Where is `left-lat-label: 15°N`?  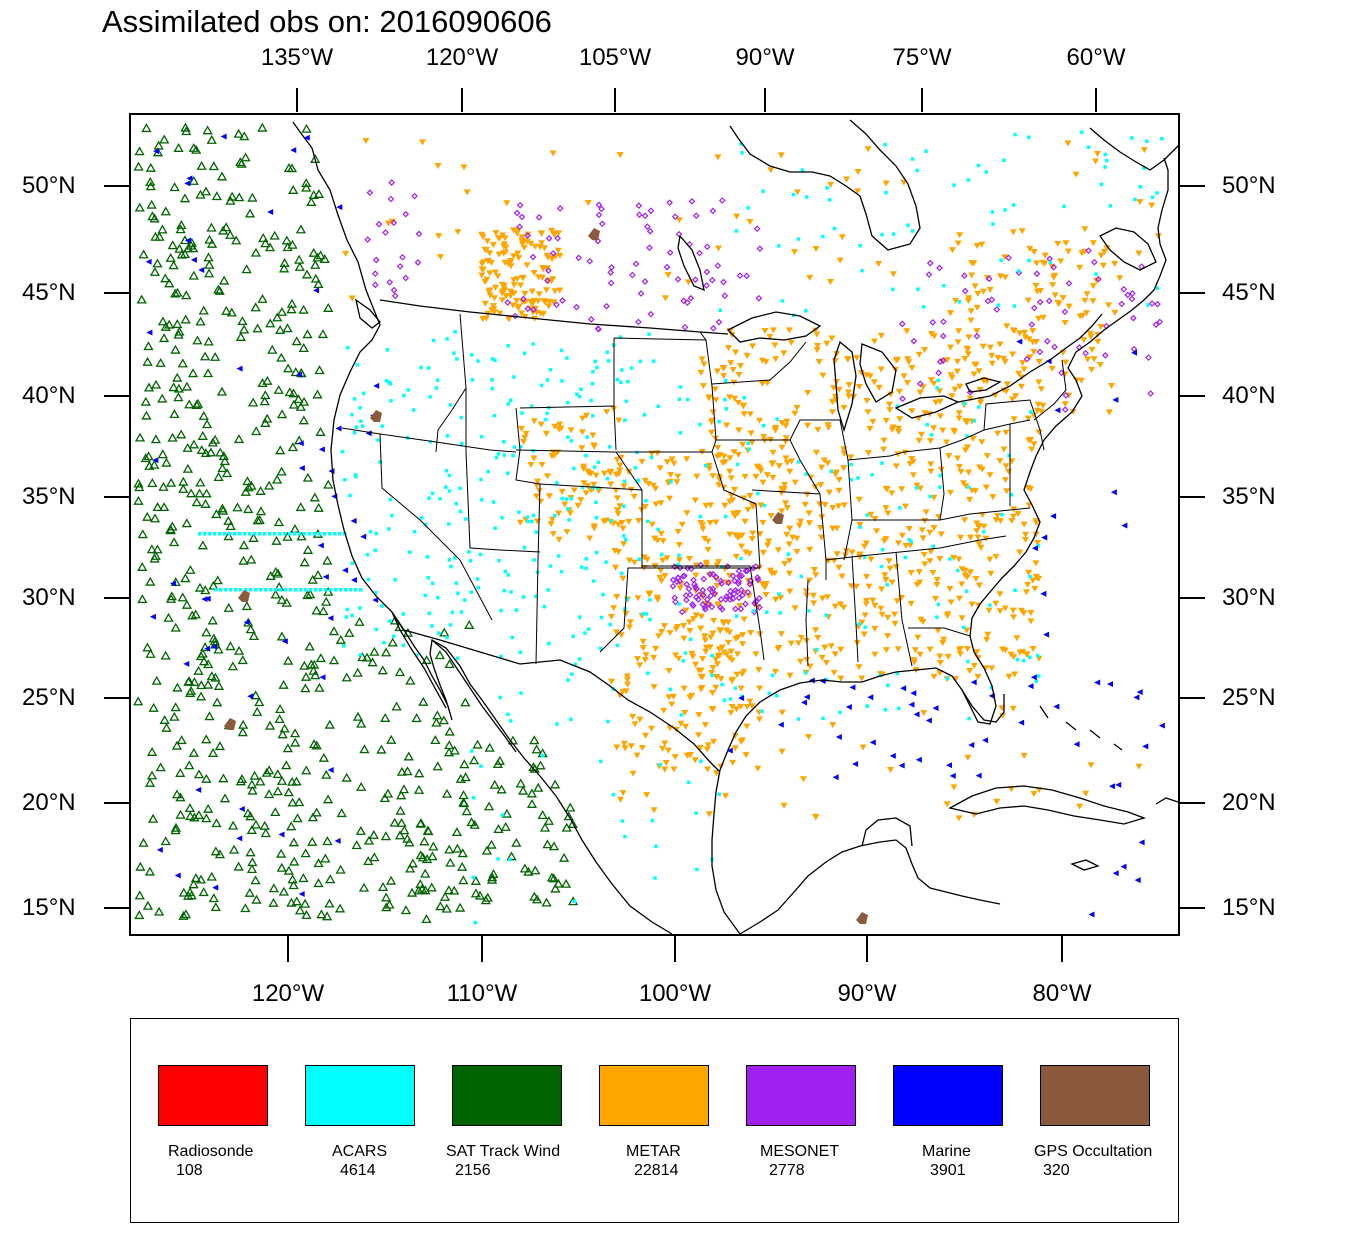 left-lat-label: 15°N is located at coordinates (49, 907).